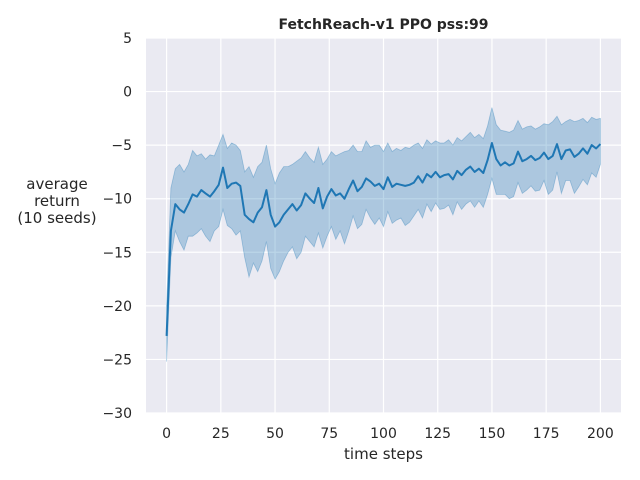 Image resolution: width=640 pixels, height=480 pixels. What do you see at coordinates (117, 360) in the screenshot?
I see `y-tick-label: −25` at bounding box center [117, 360].